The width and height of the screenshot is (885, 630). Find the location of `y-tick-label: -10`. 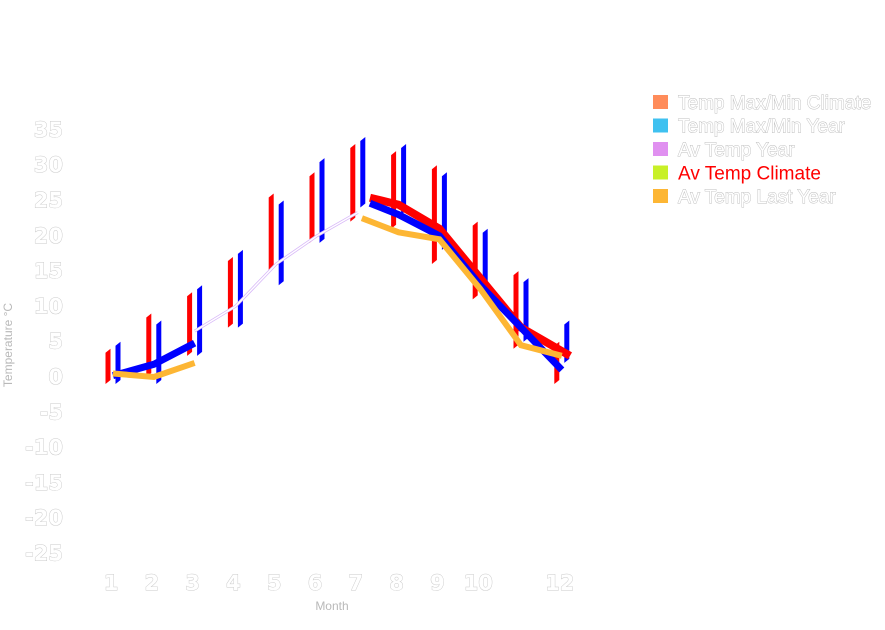

y-tick-label: -10 is located at coordinates (44, 448).